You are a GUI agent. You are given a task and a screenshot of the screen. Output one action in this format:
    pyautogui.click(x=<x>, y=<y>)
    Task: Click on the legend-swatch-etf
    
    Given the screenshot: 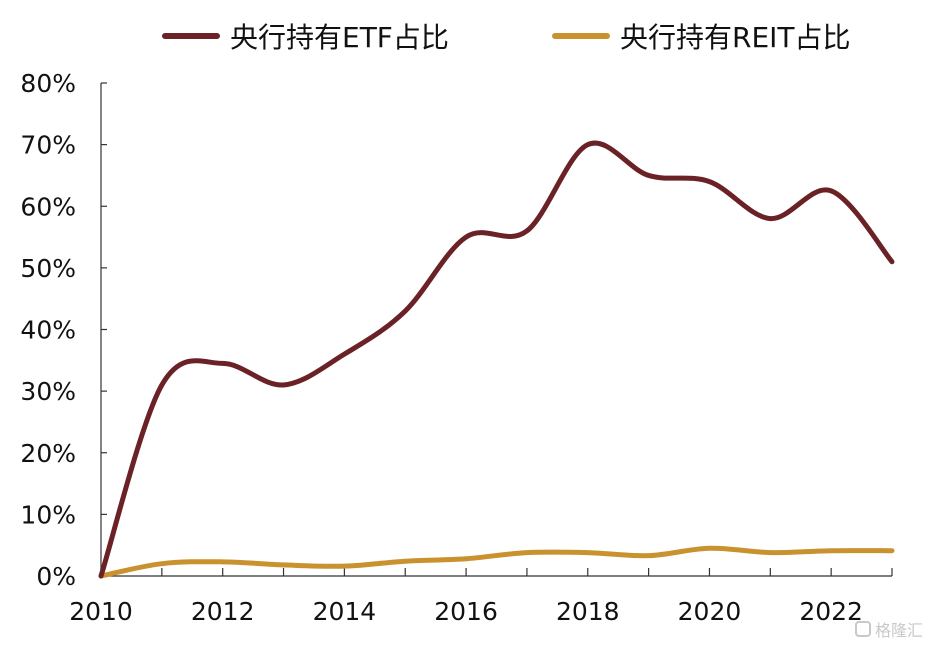 What is the action you would take?
    pyautogui.click(x=191, y=36)
    